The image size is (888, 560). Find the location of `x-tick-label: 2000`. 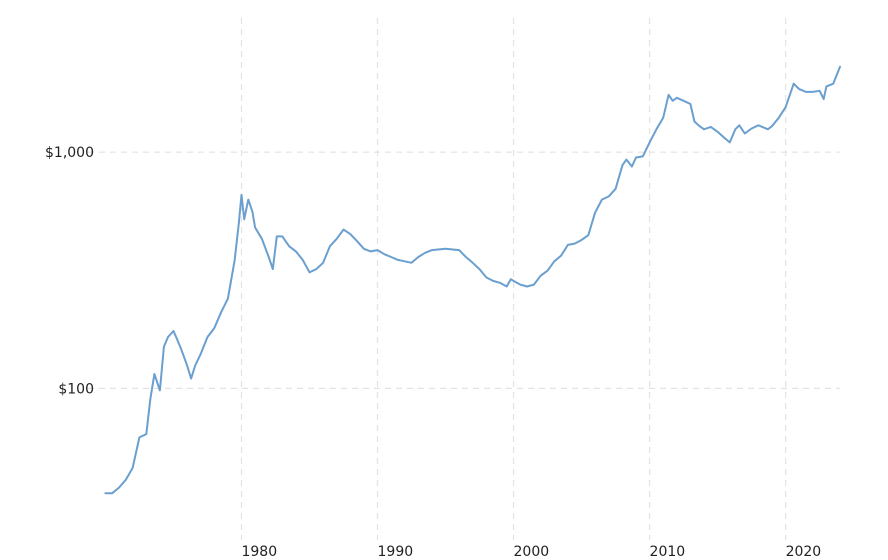

x-tick-label: 2000 is located at coordinates (532, 552).